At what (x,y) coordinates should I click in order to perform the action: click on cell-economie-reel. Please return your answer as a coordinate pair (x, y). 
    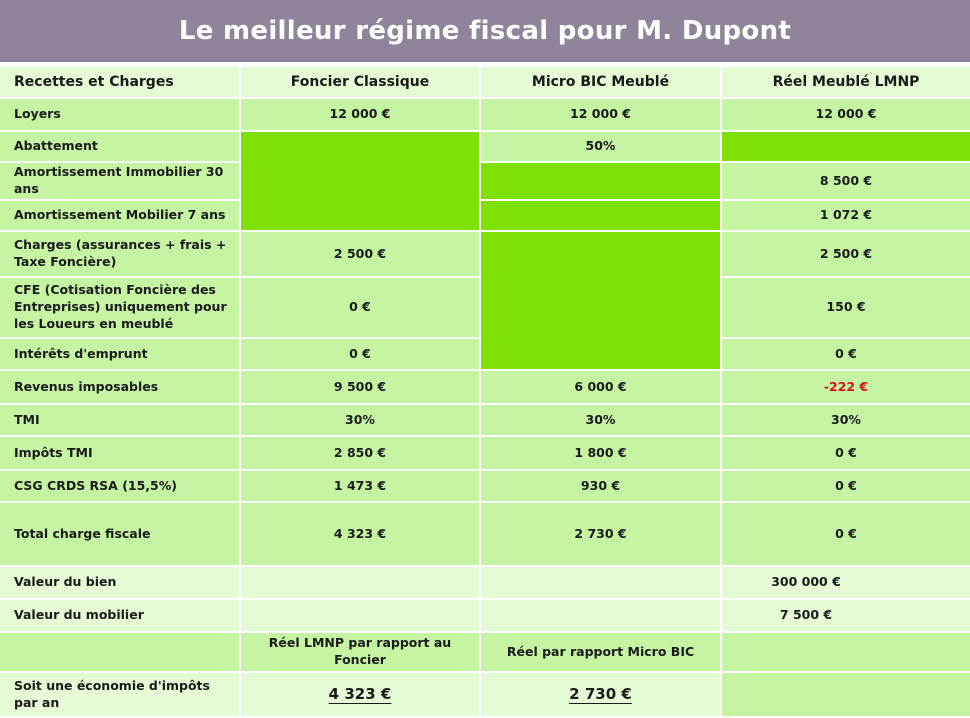
    Looking at the image, I should click on (846, 694).